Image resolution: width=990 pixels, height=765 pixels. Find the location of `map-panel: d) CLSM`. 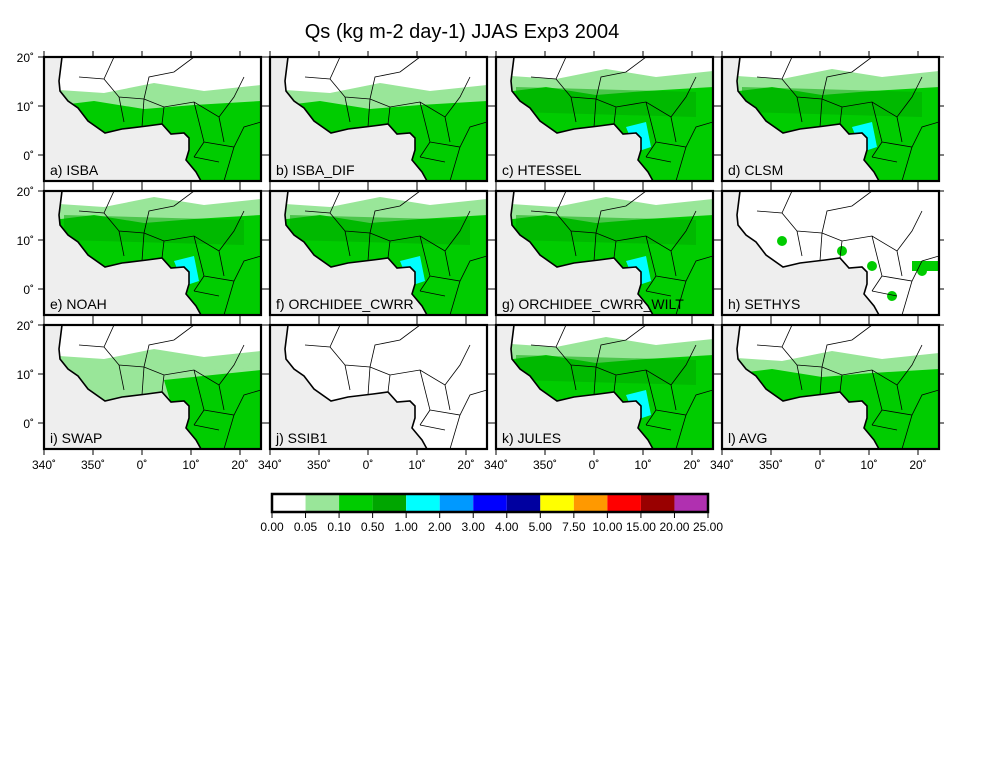

map-panel: d) CLSM is located at coordinates (830, 119).